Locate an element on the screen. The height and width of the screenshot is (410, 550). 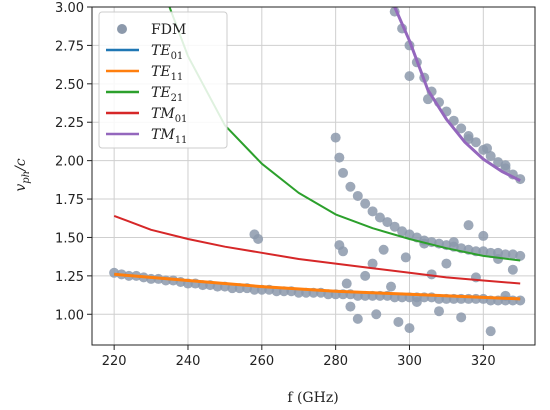
series-line-tm01 is located at coordinates (317, 249).